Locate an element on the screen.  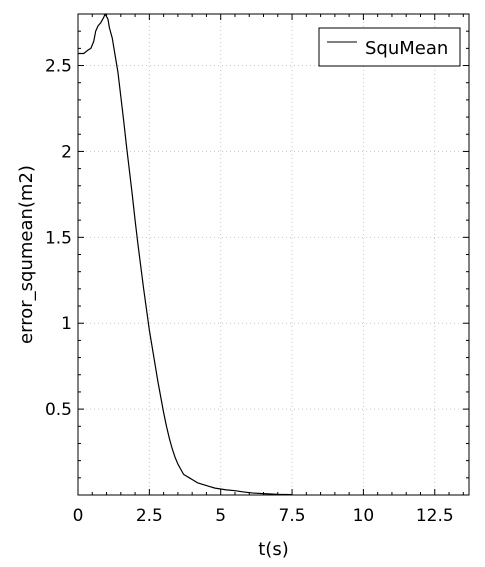
x-tick-label: 5 is located at coordinates (220, 516).